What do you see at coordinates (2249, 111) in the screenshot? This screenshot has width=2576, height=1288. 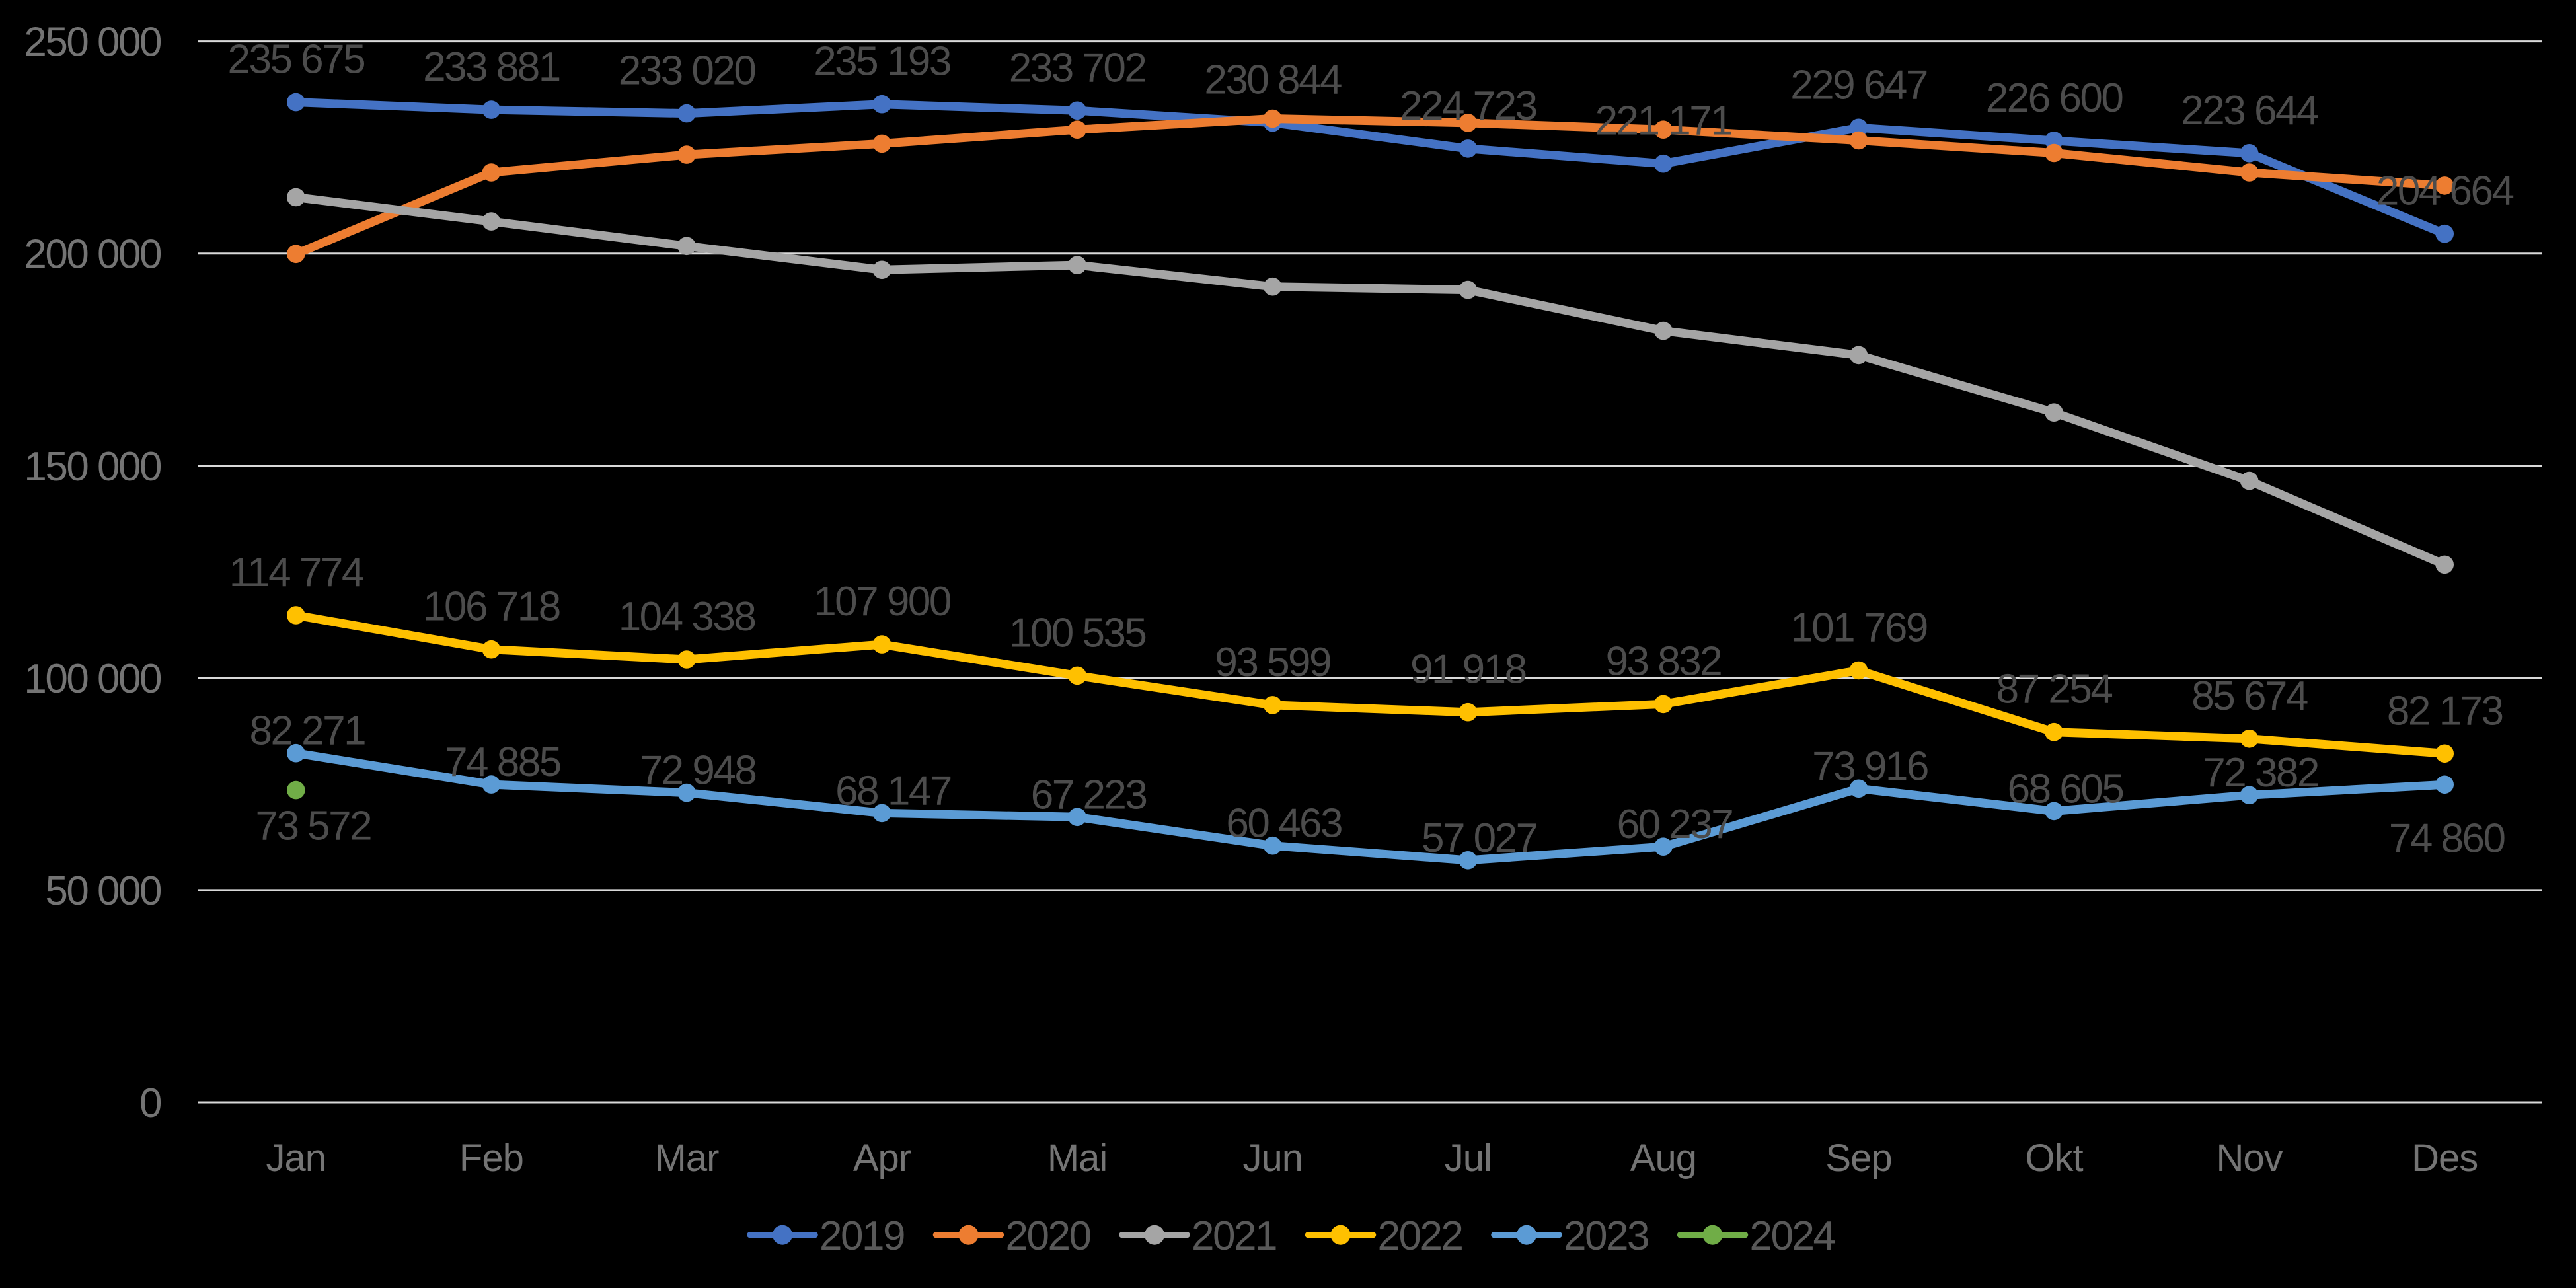 I see `svg-text: 223 644` at bounding box center [2249, 111].